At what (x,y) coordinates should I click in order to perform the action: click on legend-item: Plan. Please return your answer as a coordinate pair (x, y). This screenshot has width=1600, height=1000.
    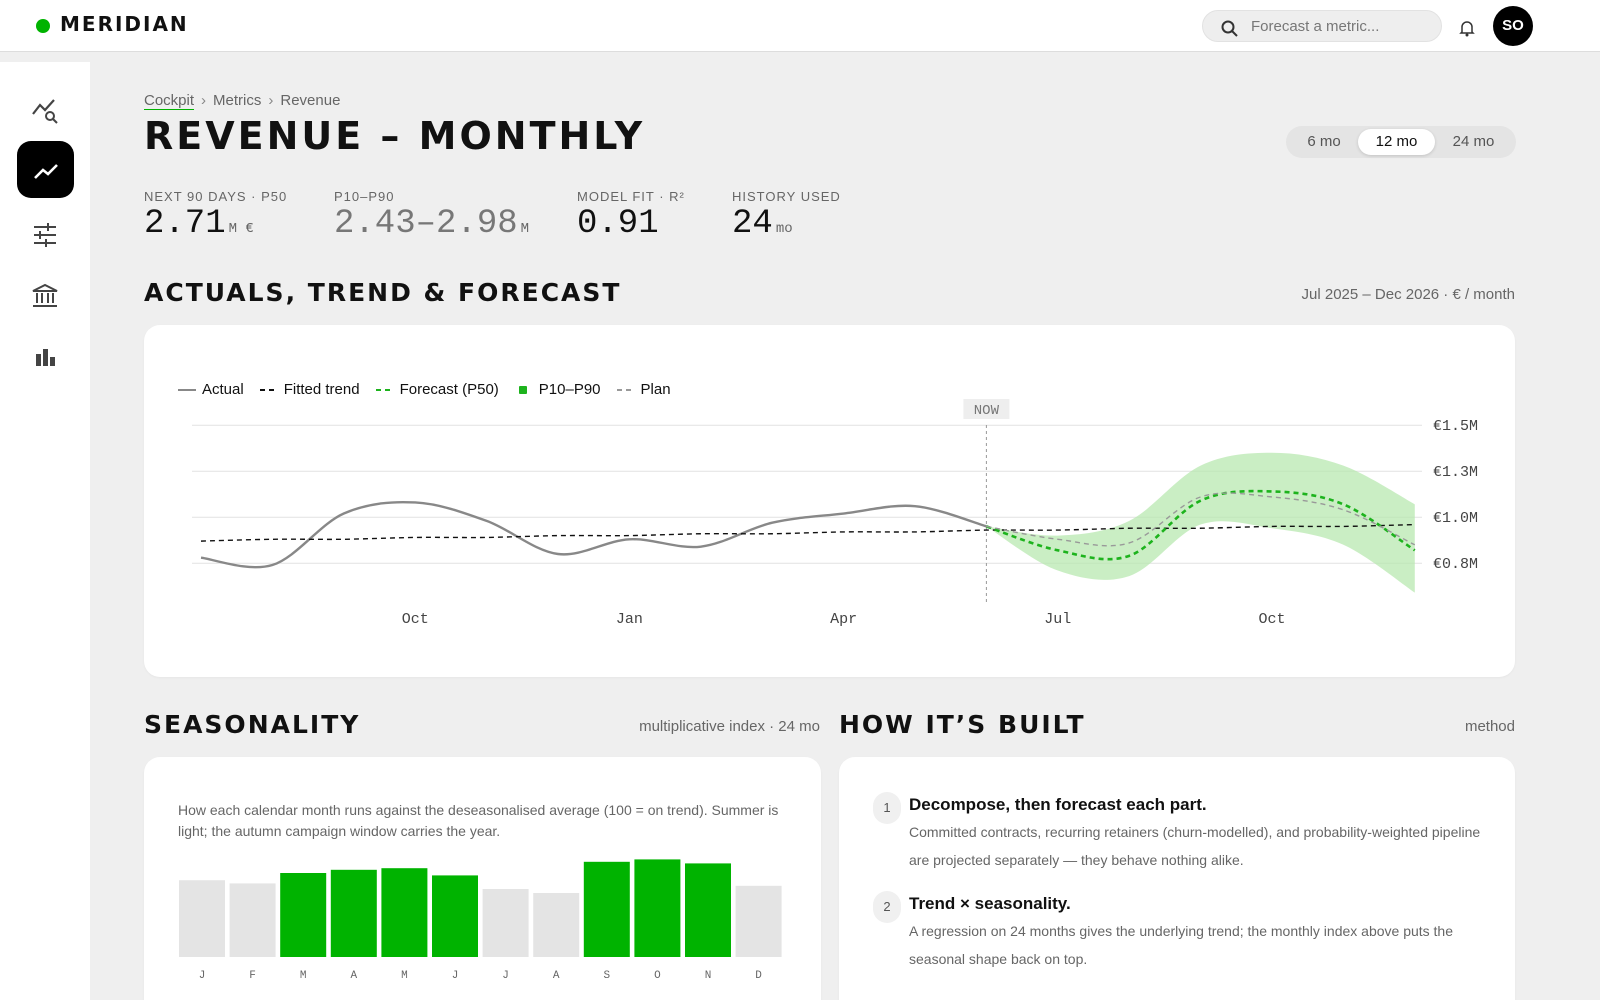
    Looking at the image, I should click on (643, 389).